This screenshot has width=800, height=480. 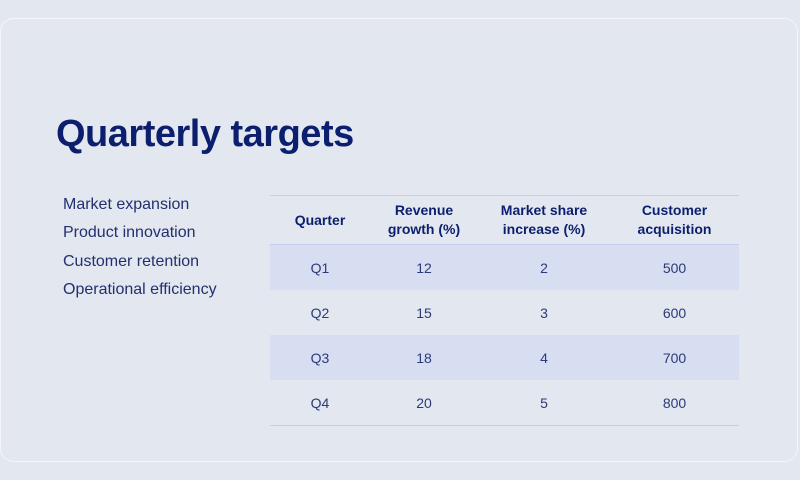 I want to click on cell-quarter: Q4, so click(x=320, y=403).